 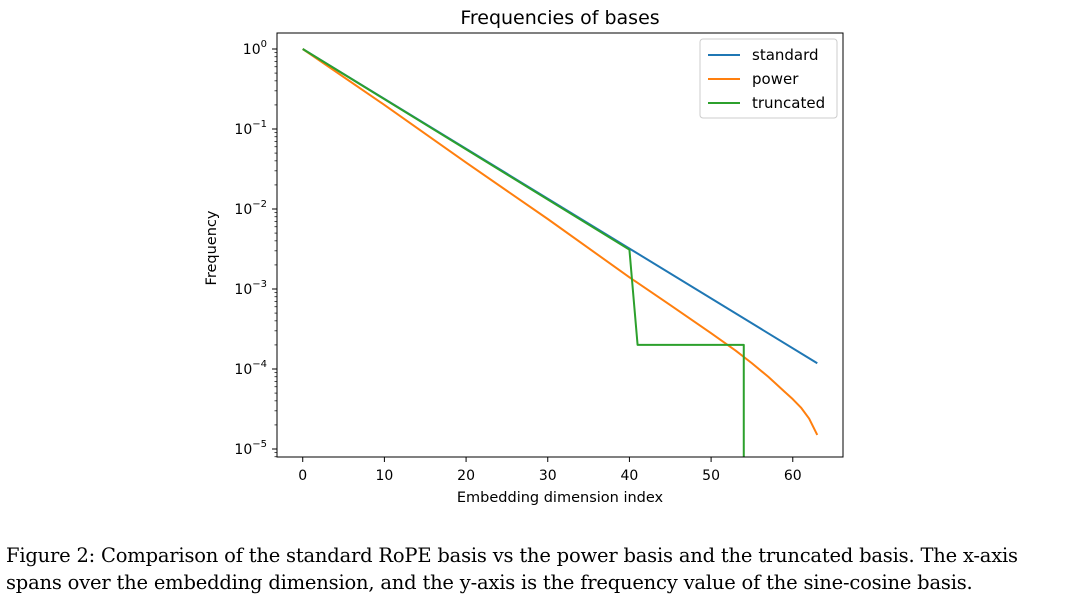 I want to click on x-tick-label: 0, so click(x=302, y=476).